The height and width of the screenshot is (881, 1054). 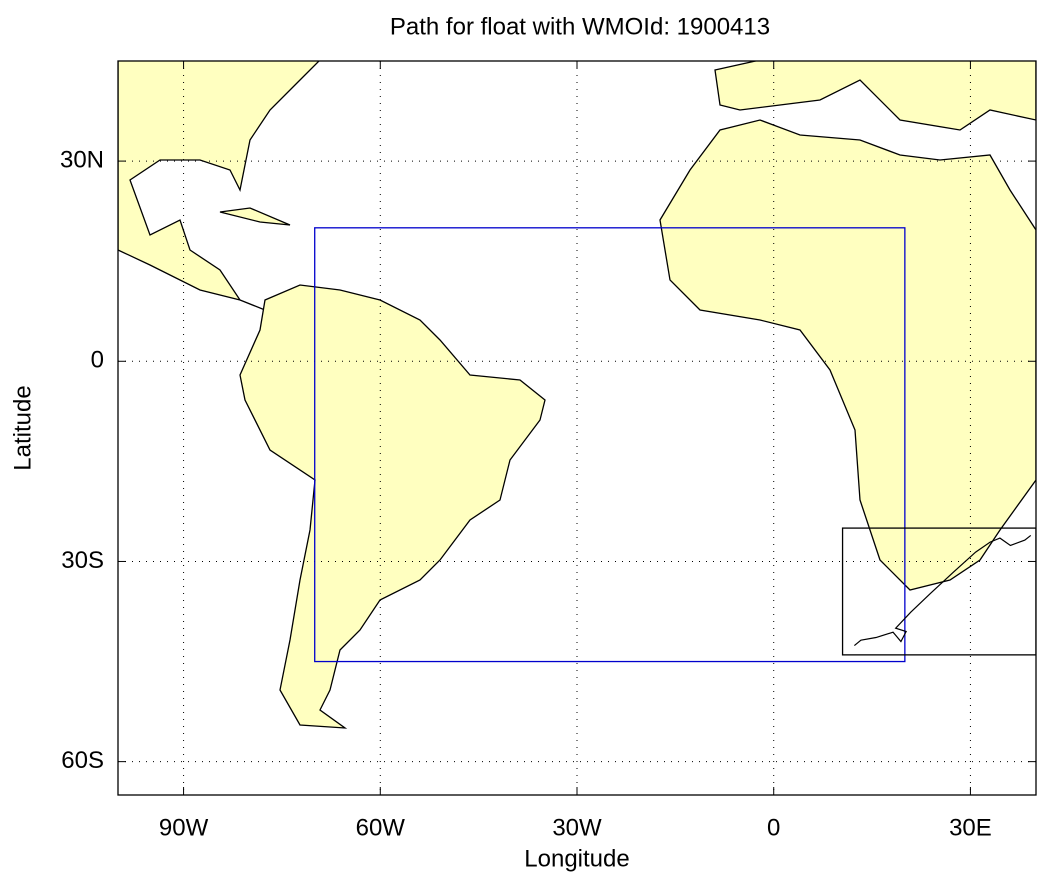 What do you see at coordinates (219, 186) in the screenshot?
I see `north-america` at bounding box center [219, 186].